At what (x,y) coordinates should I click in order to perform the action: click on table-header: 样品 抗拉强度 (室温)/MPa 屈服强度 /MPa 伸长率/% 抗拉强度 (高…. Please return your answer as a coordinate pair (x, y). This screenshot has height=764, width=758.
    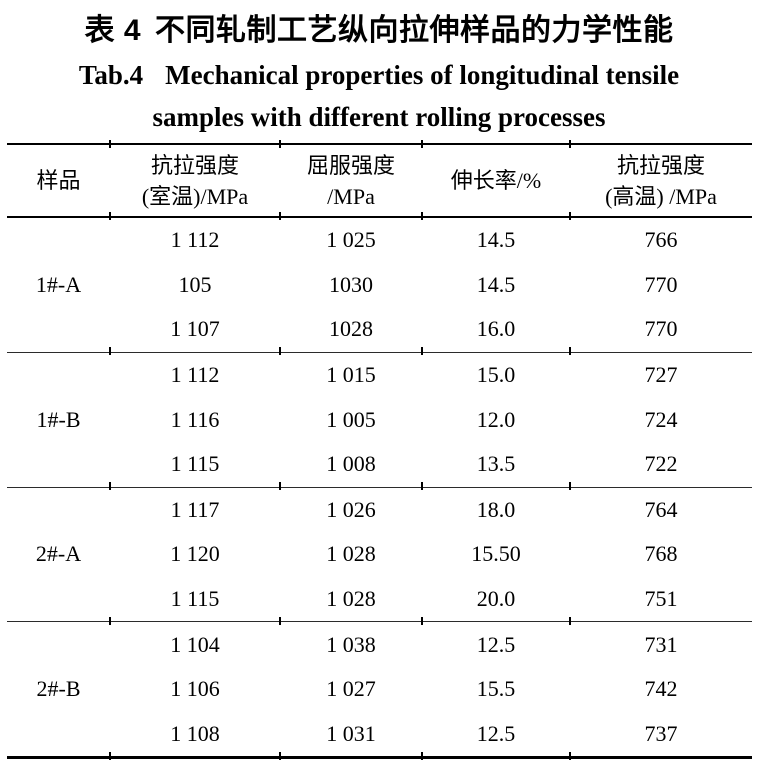
    Looking at the image, I should click on (379, 181).